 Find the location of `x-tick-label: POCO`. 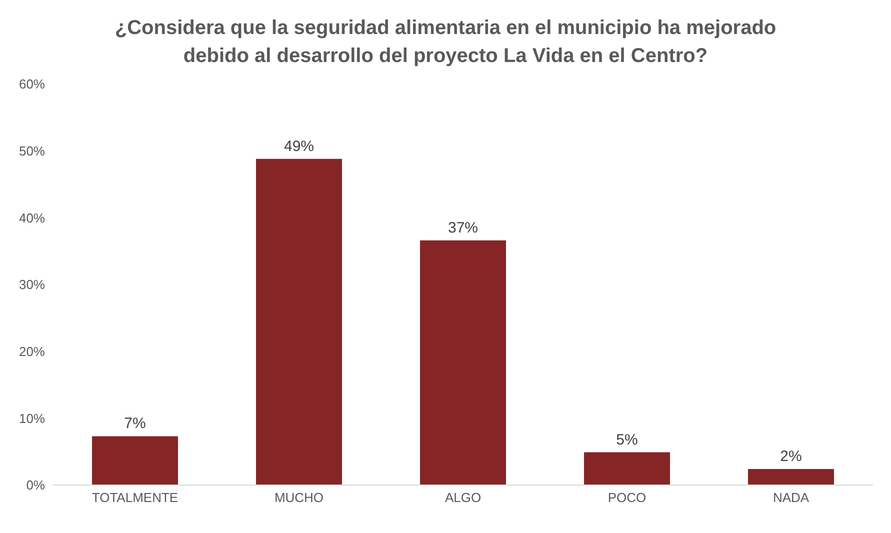

x-tick-label: POCO is located at coordinates (627, 498).